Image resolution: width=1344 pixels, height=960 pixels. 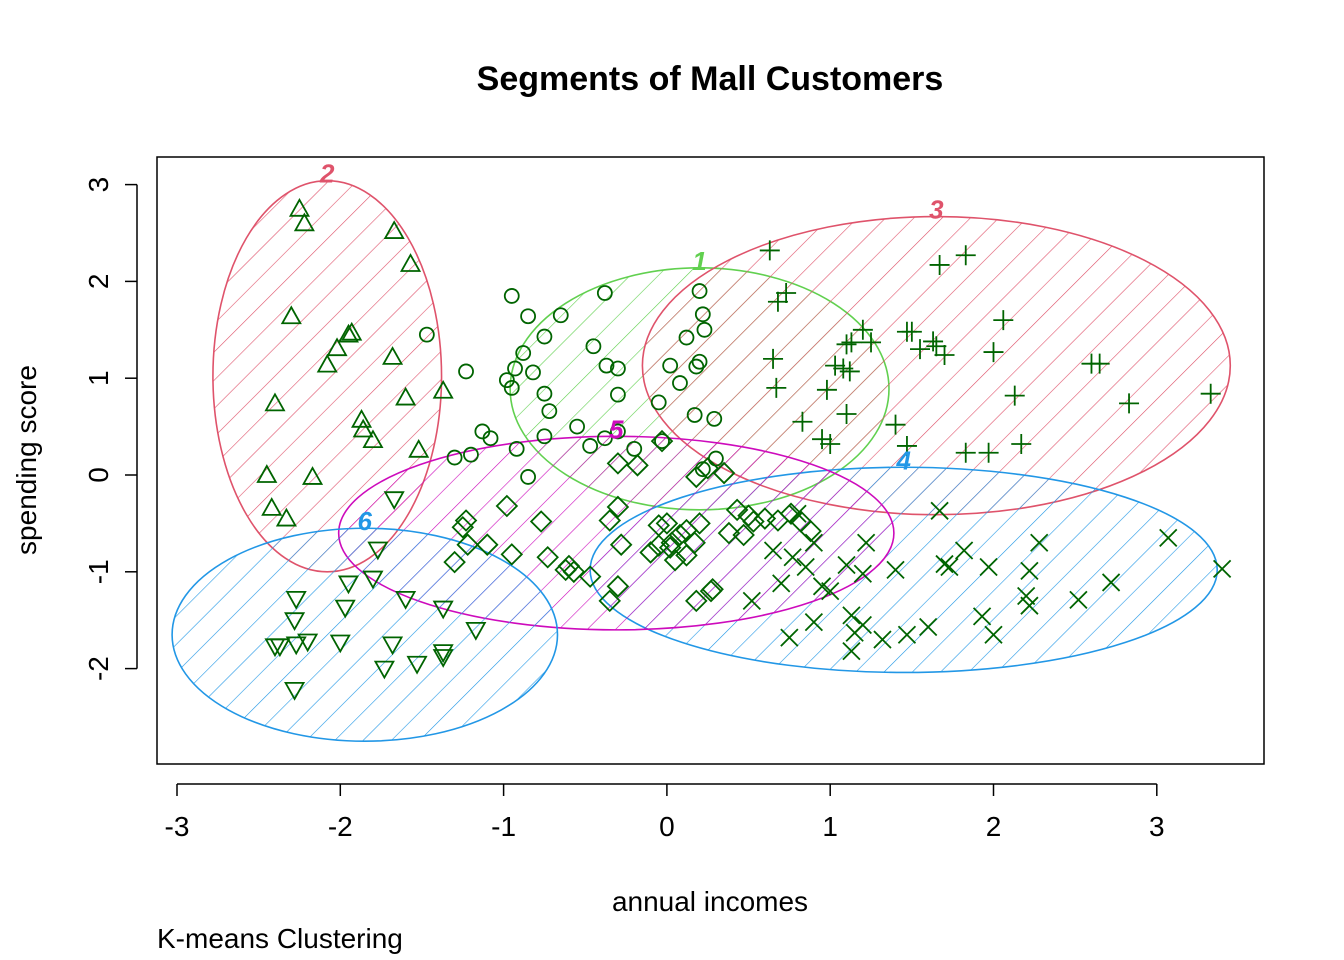 I want to click on y-tick-label: -2, so click(x=98, y=668).